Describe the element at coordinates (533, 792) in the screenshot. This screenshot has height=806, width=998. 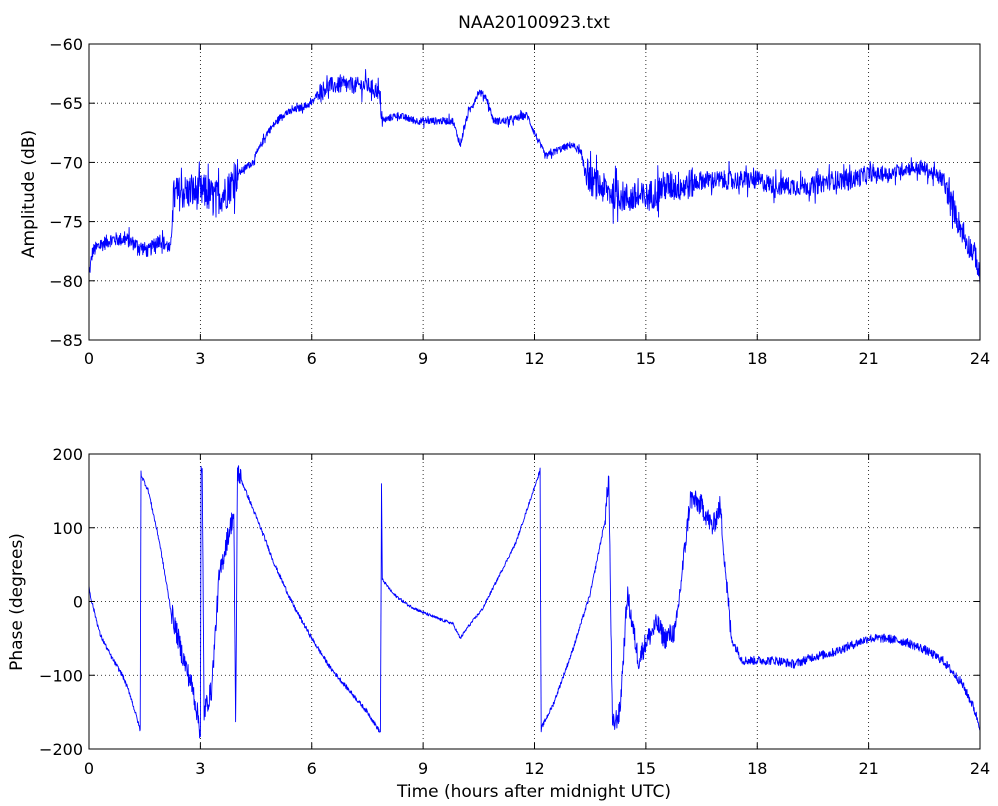
I see `time-x-axis-label: Time (hours after midnight UTC)` at that location.